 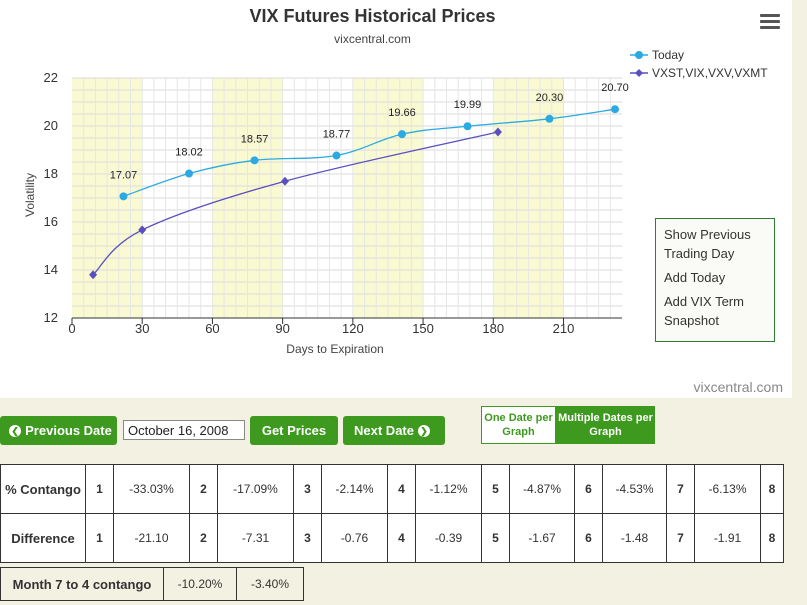 What do you see at coordinates (799, 199) in the screenshot?
I see `page-scroll-gutter` at bounding box center [799, 199].